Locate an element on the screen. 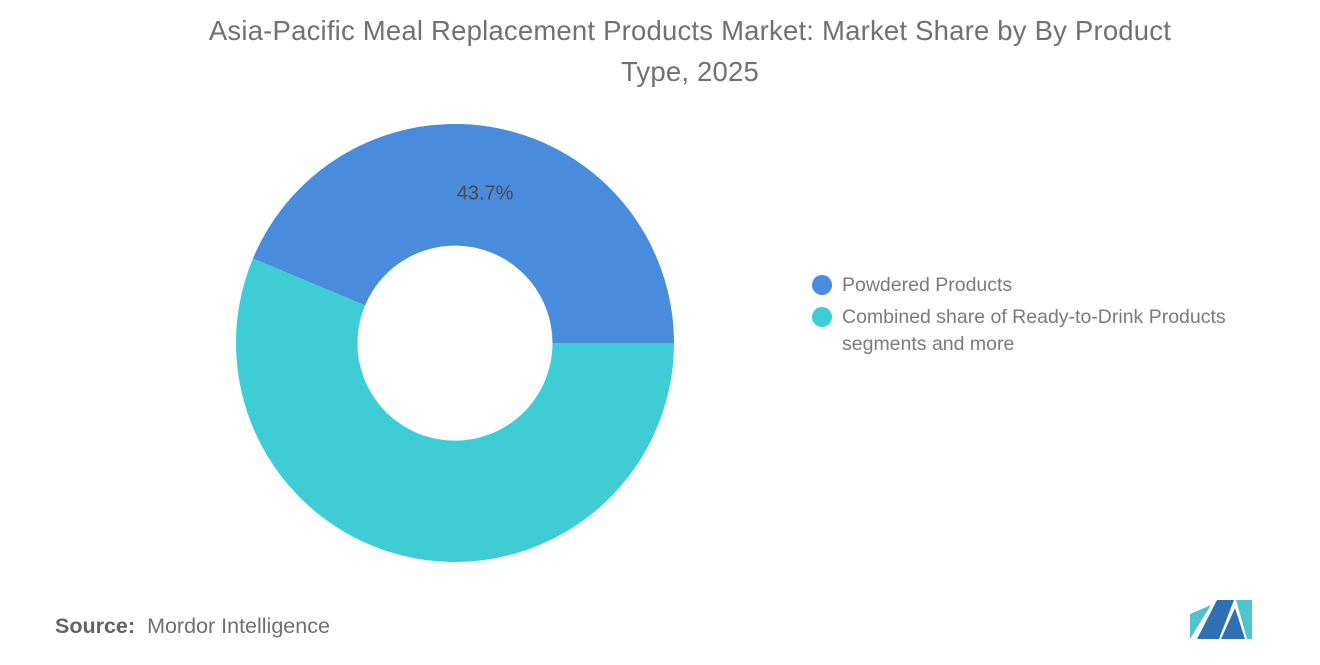  mordor-intelligence-logo-icon is located at coordinates (1221, 619).